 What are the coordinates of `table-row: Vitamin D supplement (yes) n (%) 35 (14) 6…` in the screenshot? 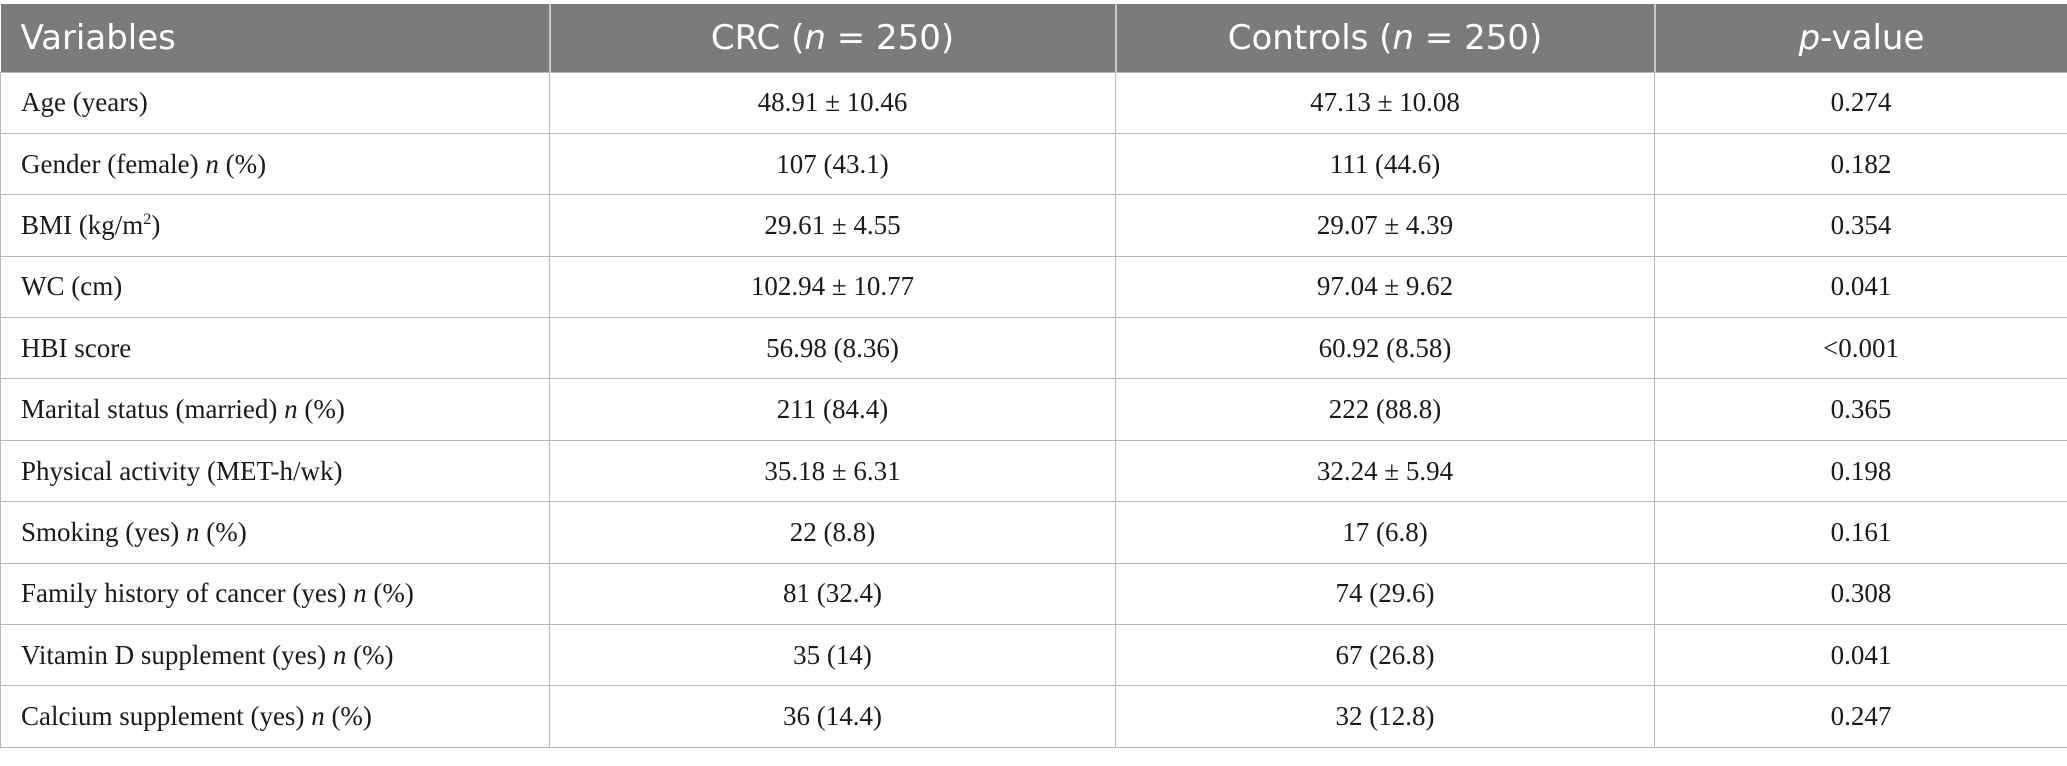 It's located at (1033, 655).